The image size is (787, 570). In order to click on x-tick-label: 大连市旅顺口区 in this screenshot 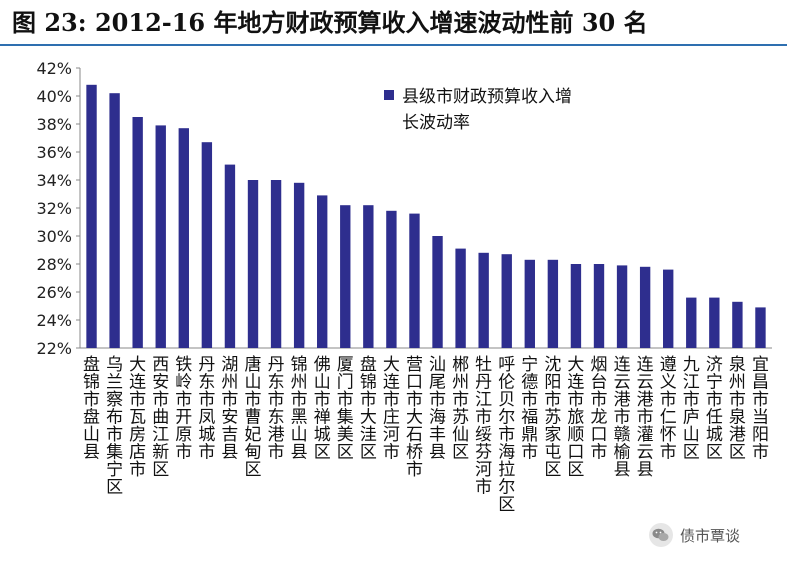, I will do `click(575, 417)`.